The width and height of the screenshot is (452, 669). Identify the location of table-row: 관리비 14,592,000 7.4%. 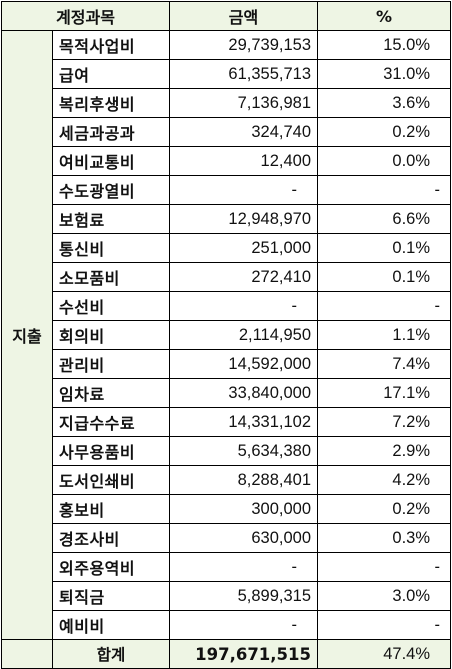
(227, 364).